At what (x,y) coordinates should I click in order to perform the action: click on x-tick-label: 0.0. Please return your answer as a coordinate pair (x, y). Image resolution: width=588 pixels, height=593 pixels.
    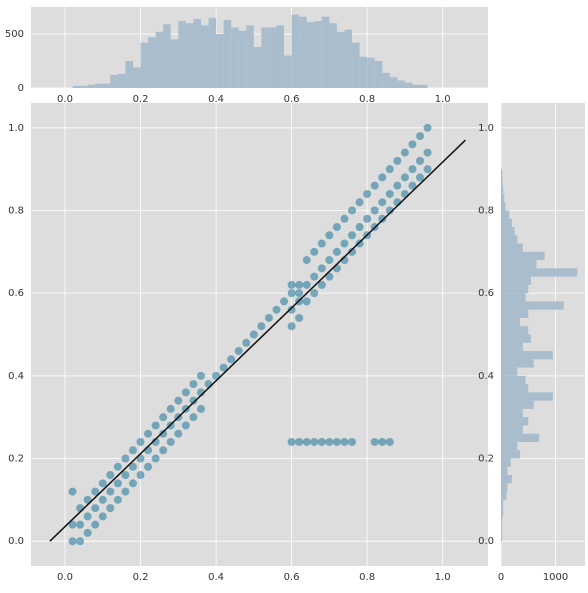
    Looking at the image, I should click on (65, 99).